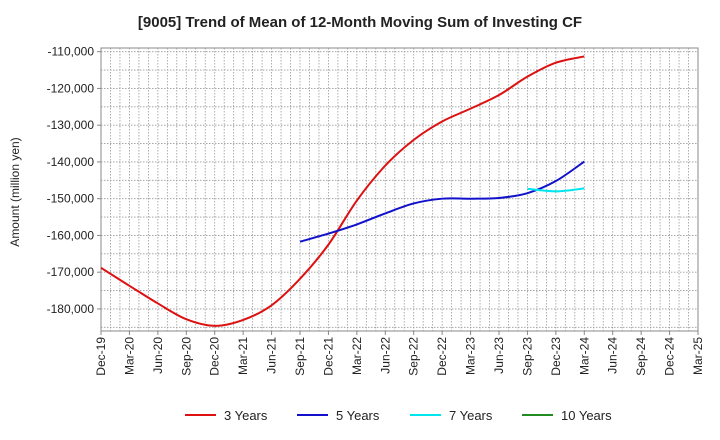  What do you see at coordinates (471, 415) in the screenshot?
I see `legend-label: 7 Years` at bounding box center [471, 415].